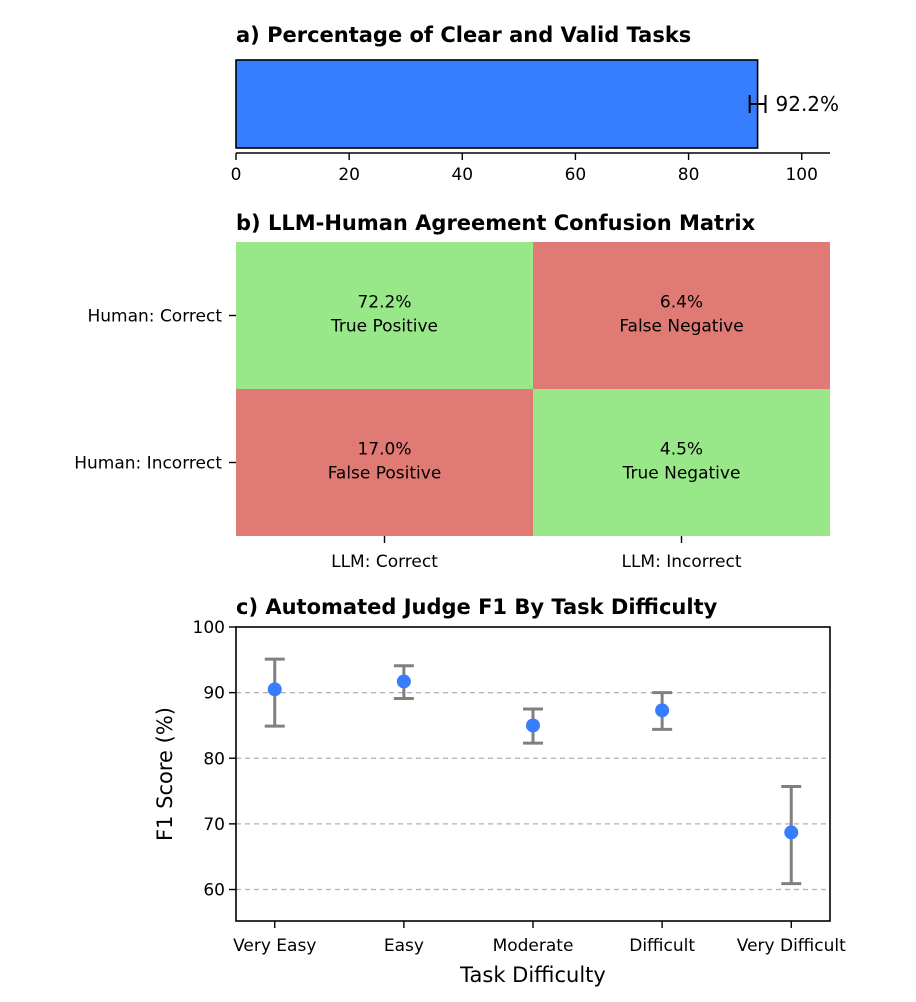 The width and height of the screenshot is (916, 1002). What do you see at coordinates (349, 175) in the screenshot?
I see `x-tick-label: 20` at bounding box center [349, 175].